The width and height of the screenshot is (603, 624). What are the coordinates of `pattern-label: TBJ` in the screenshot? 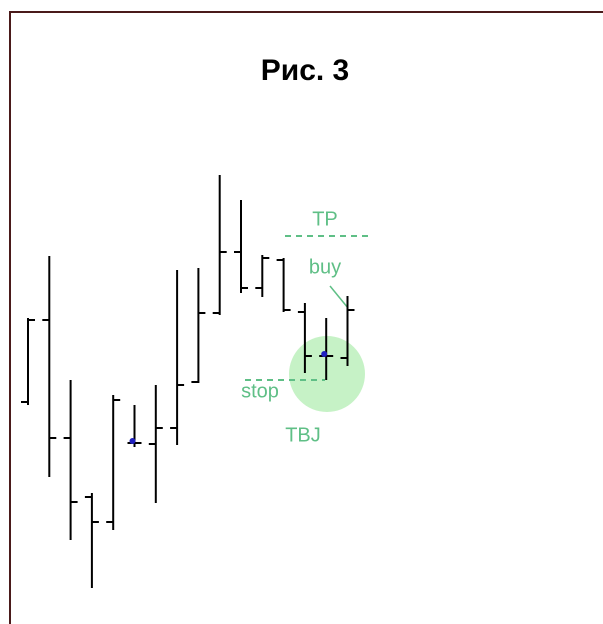 It's located at (303, 435).